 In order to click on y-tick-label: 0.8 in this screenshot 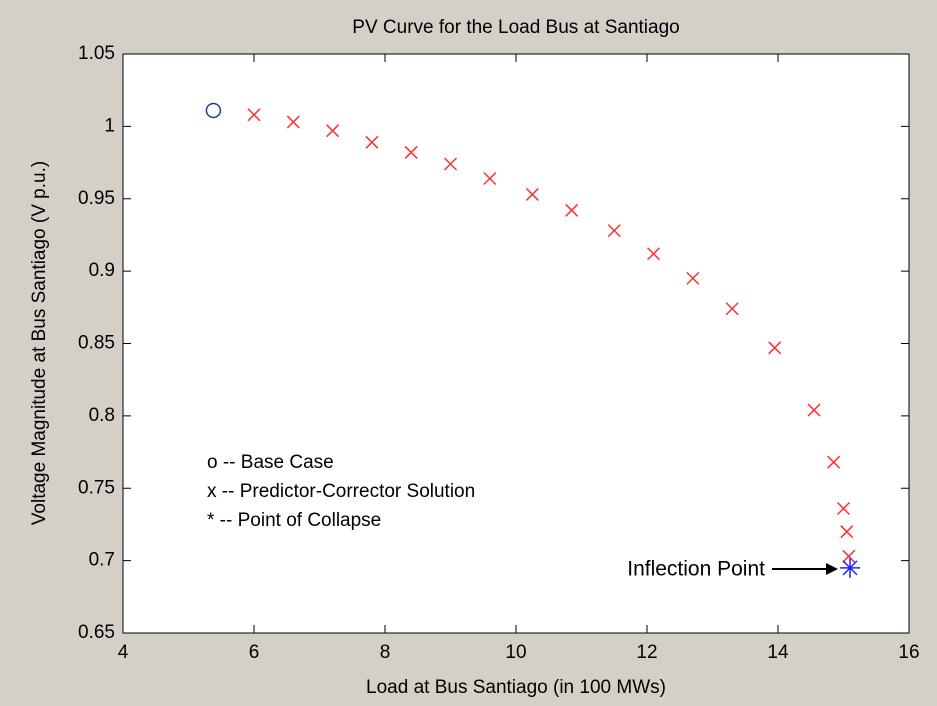, I will do `click(102, 415)`.